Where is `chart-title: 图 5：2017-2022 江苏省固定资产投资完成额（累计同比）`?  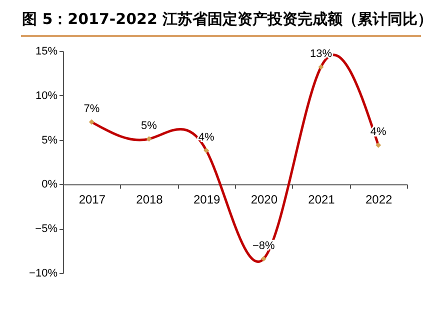 chart-title: 图 5：2017-2022 江苏省固定资产投资完成额（累计同比） is located at coordinates (227, 19).